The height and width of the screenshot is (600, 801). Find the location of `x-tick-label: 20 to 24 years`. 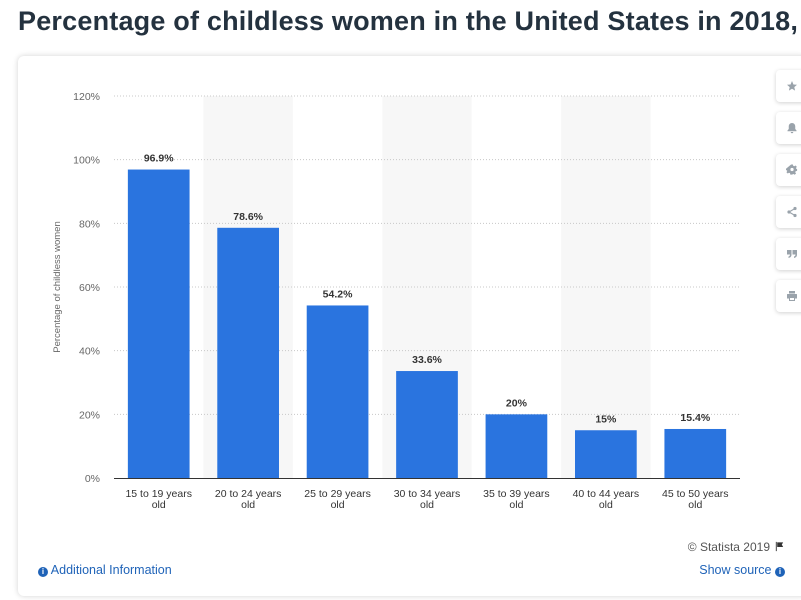

x-tick-label: 20 to 24 years is located at coordinates (248, 494).